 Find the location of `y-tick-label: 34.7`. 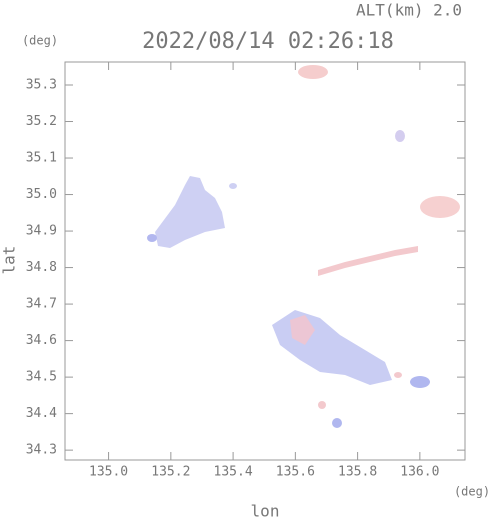

y-tick-label: 34.7 is located at coordinates (41, 304).